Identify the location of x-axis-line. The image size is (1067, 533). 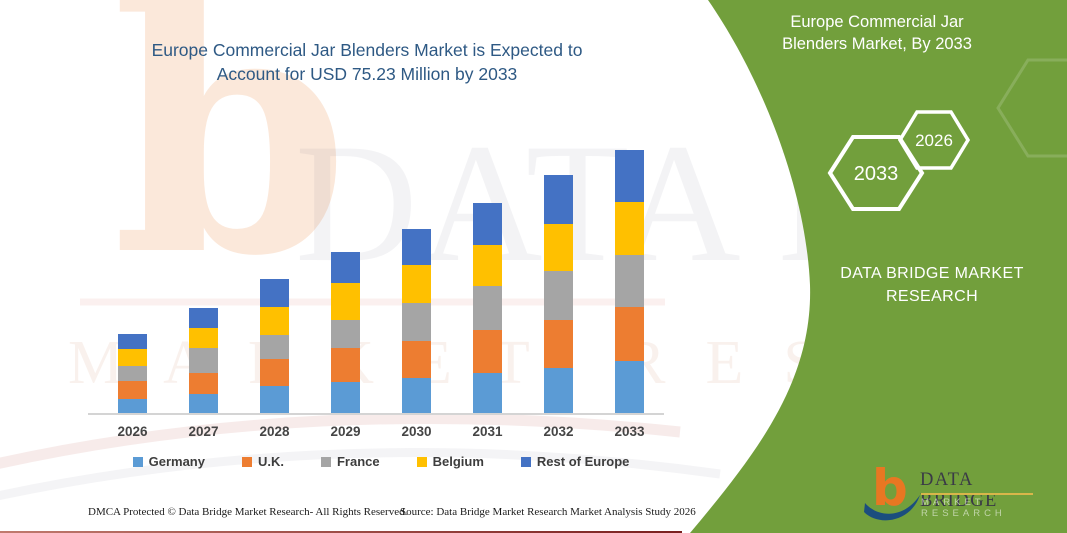
(376, 414).